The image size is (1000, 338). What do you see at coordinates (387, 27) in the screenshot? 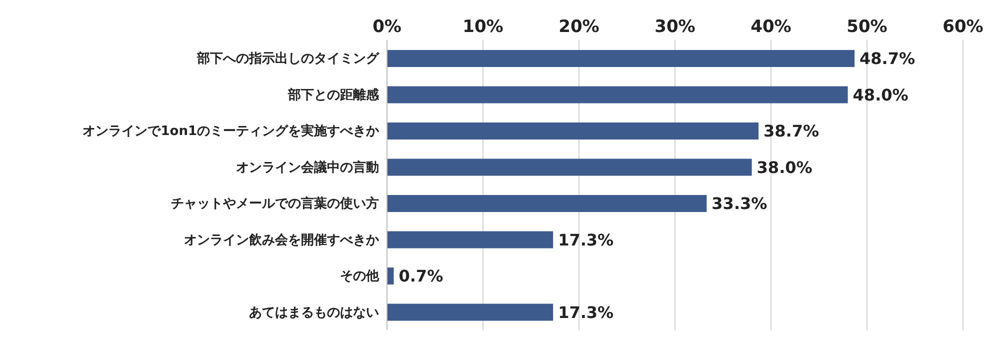
I see `x-tick-label: 0%` at bounding box center [387, 27].